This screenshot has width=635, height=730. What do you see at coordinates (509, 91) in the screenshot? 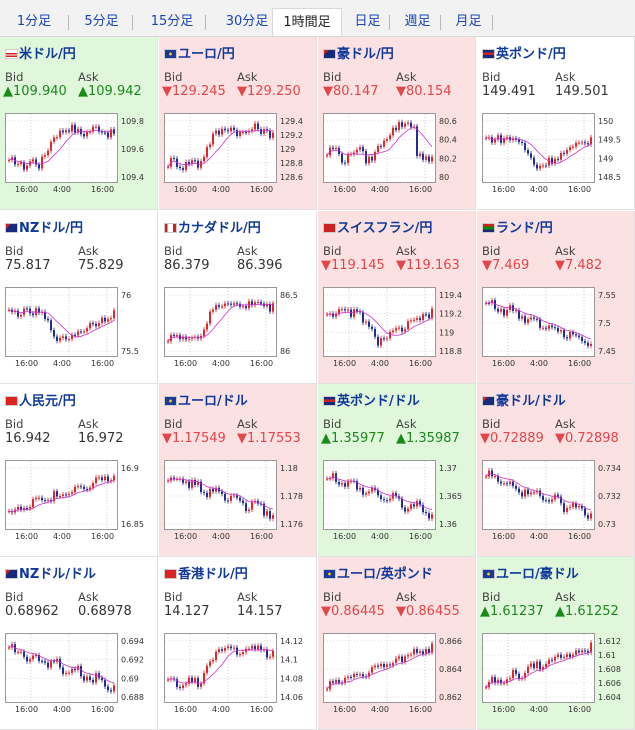
I see `bid-value: 149.491` at bounding box center [509, 91].